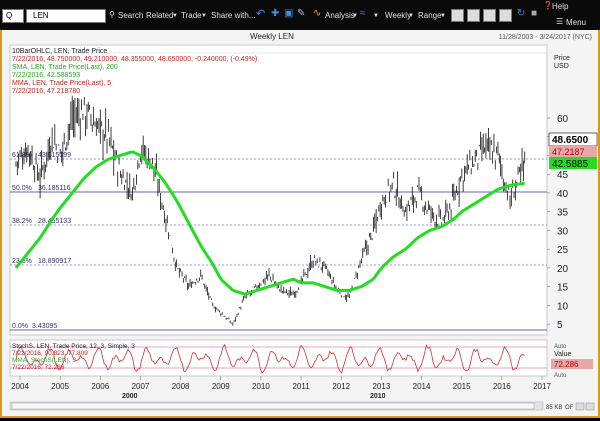  I want to click on draw-icon: ✎, so click(301, 13).